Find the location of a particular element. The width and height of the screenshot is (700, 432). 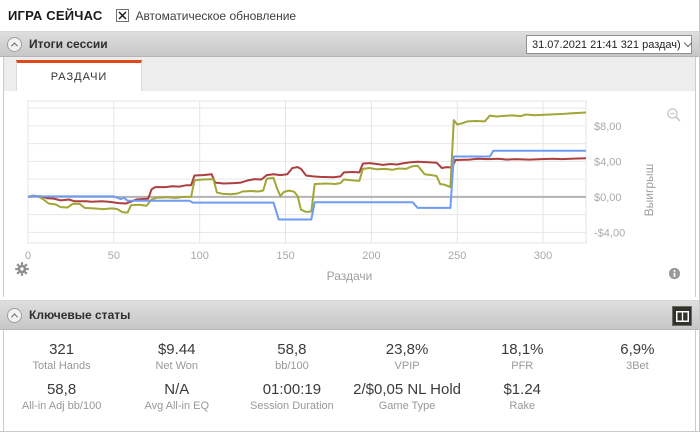

stat-label: PFR is located at coordinates (522, 366).